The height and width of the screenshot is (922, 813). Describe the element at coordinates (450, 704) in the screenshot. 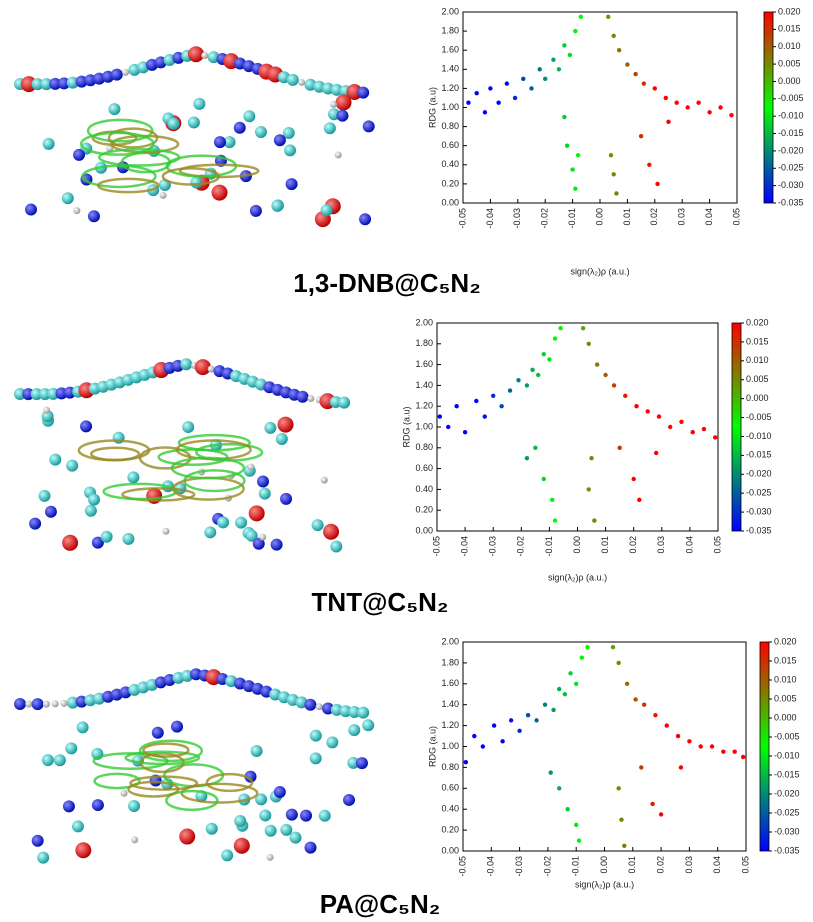

I see `y-tick-label: 1.40` at that location.